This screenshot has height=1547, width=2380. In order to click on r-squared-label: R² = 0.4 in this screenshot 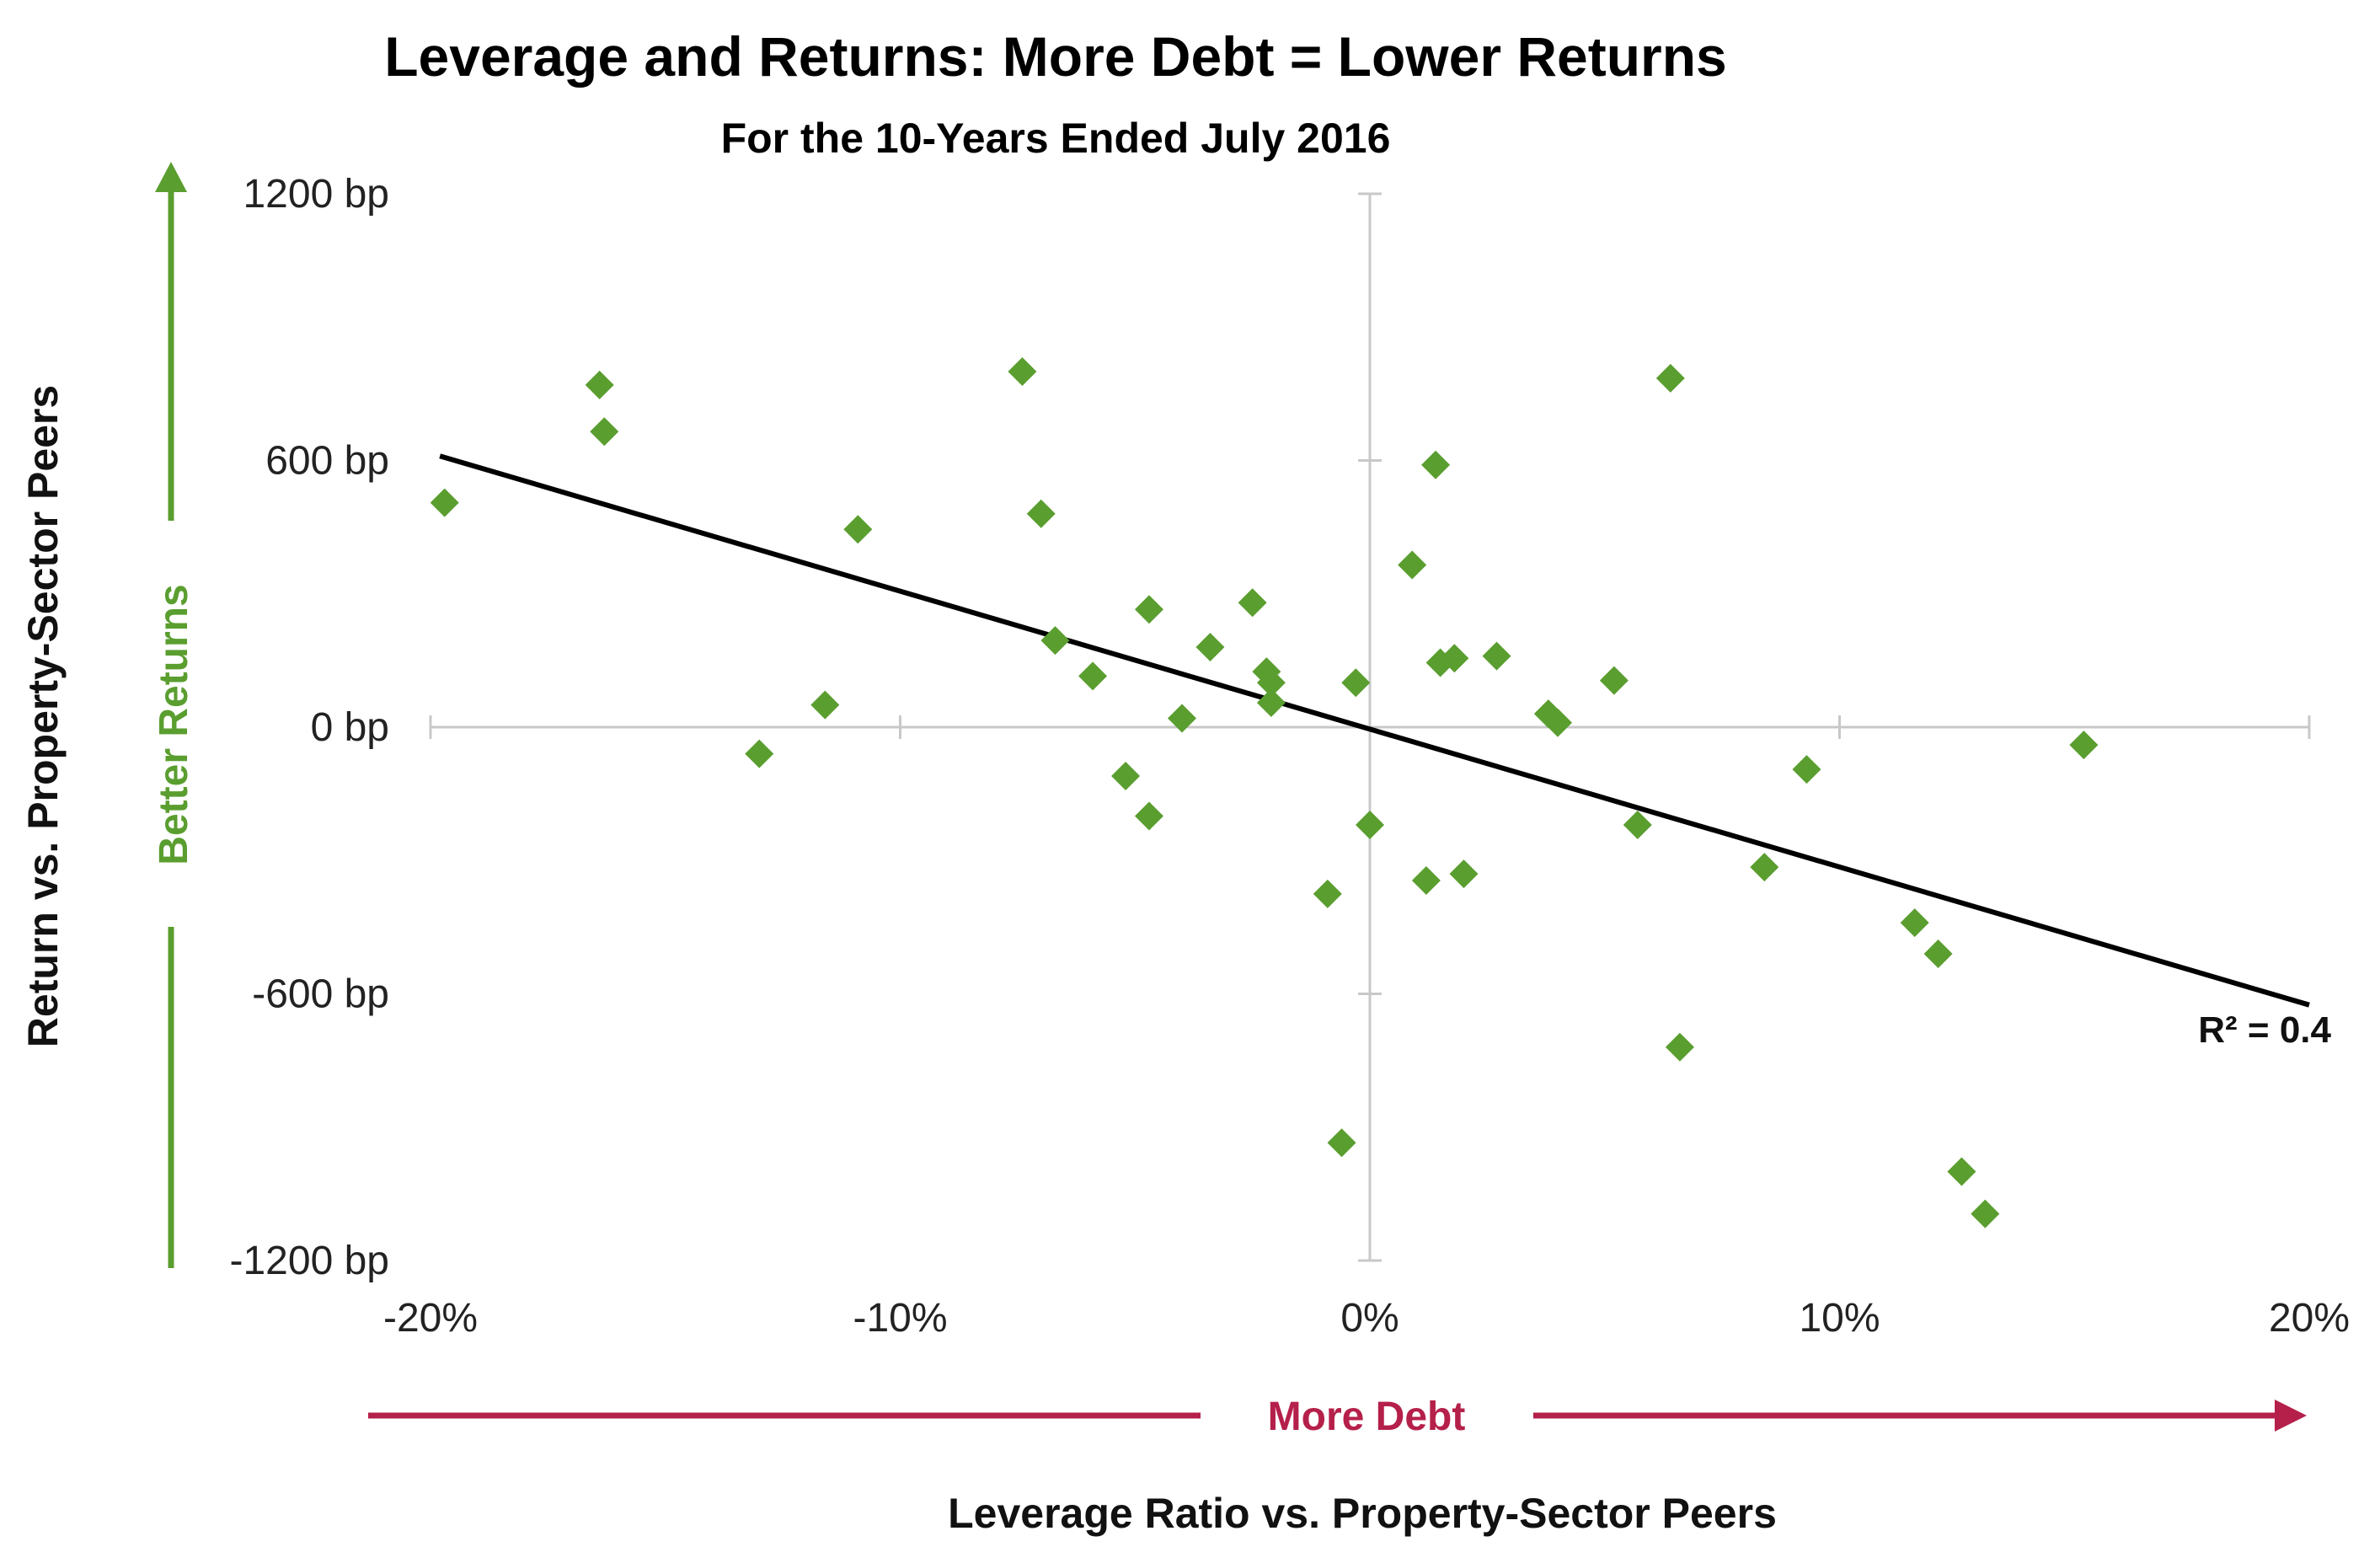, I will do `click(2264, 1030)`.